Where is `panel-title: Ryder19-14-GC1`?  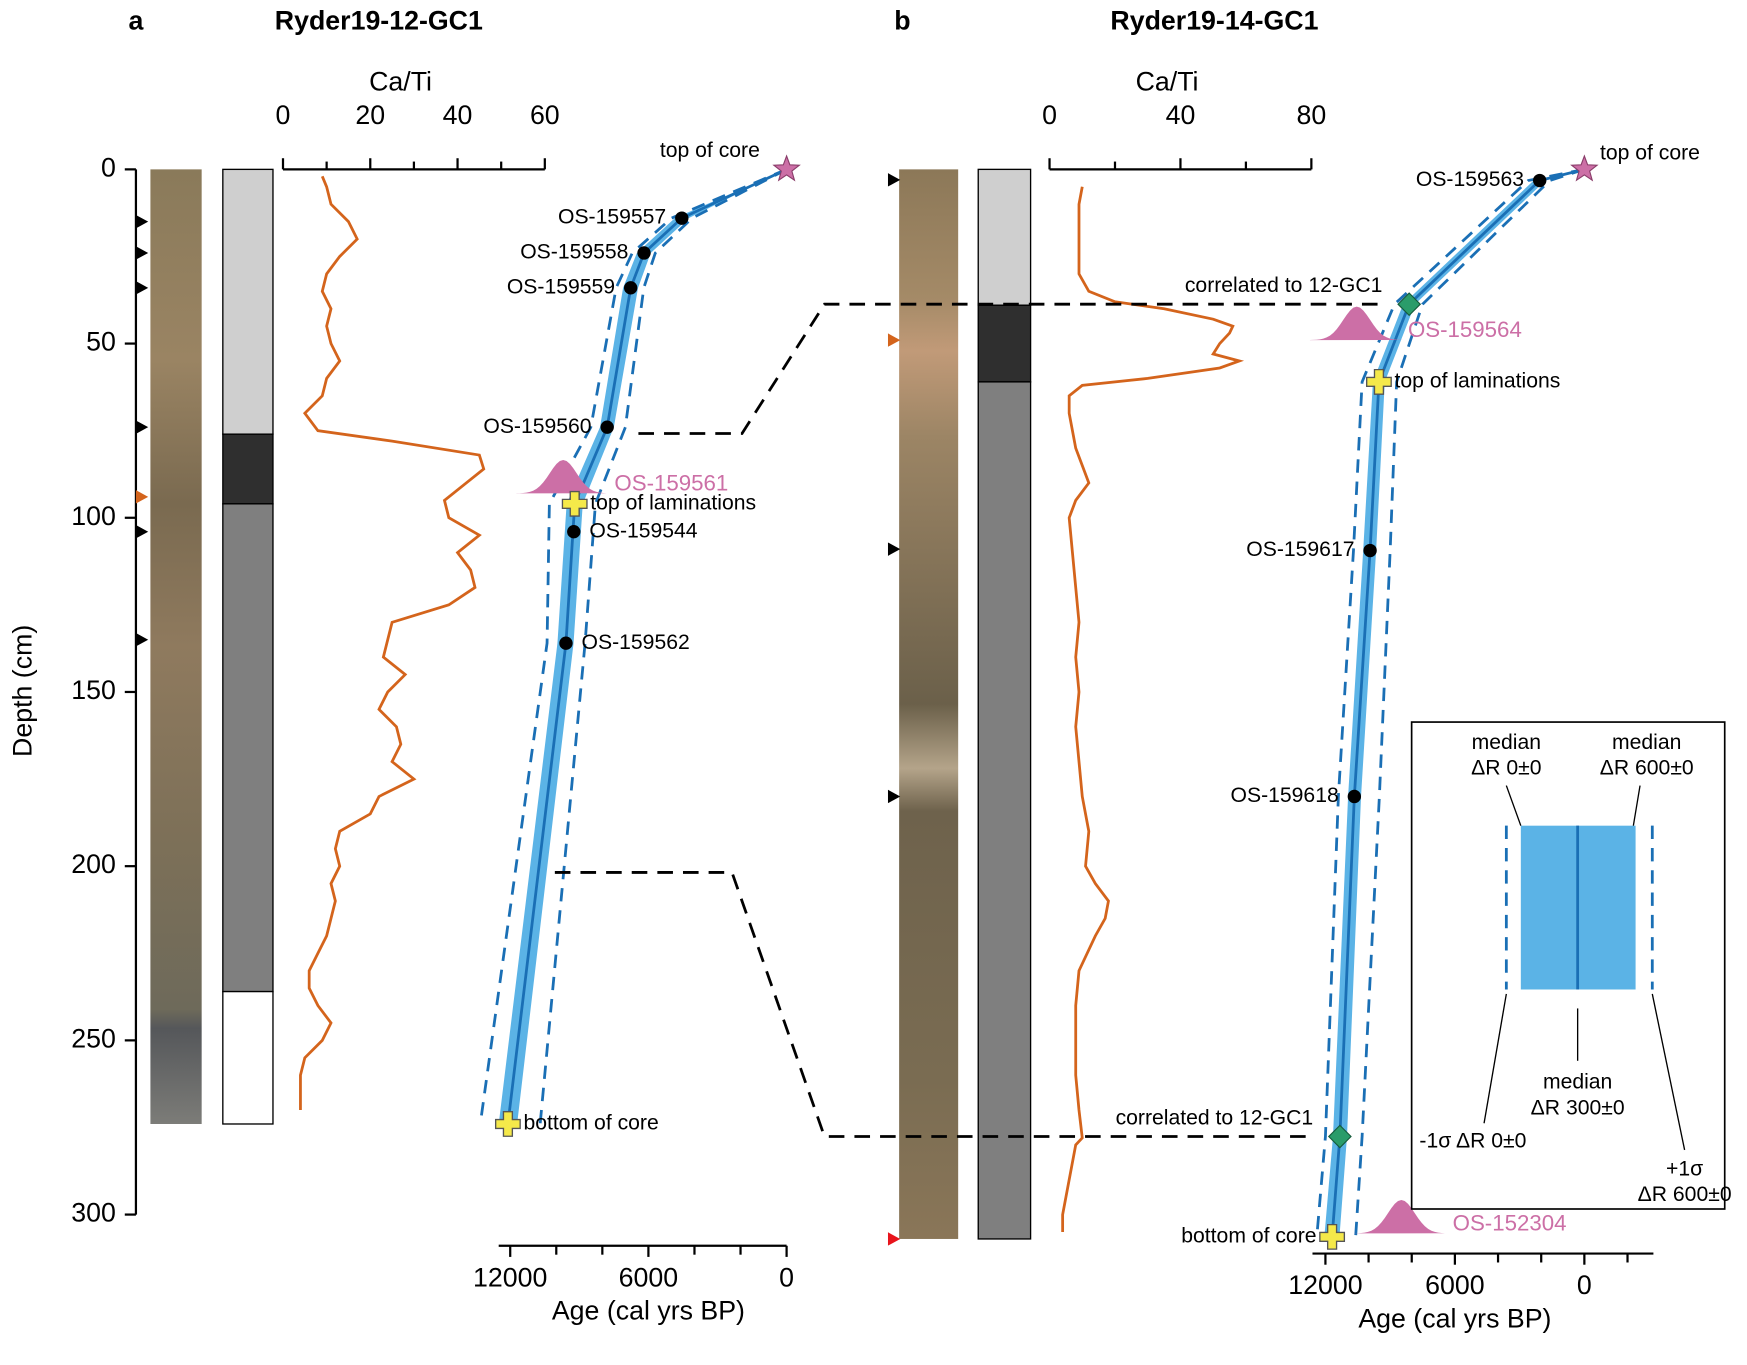
panel-title: Ryder19-14-GC1 is located at coordinates (1214, 20).